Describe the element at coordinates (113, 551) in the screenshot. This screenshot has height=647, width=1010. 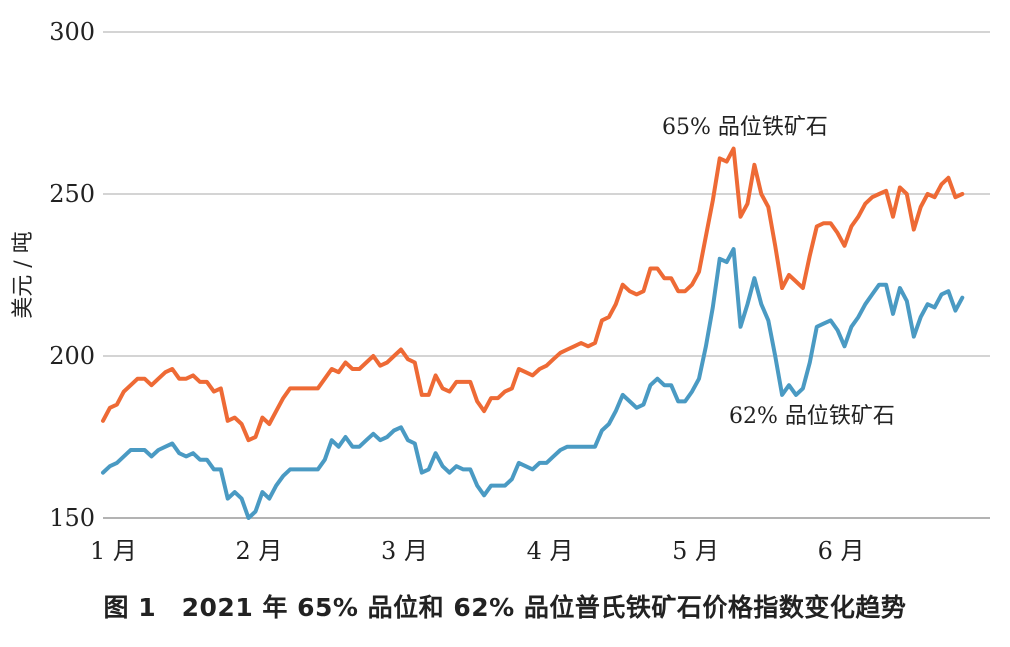
I see `x-tick-label: 1 月` at that location.